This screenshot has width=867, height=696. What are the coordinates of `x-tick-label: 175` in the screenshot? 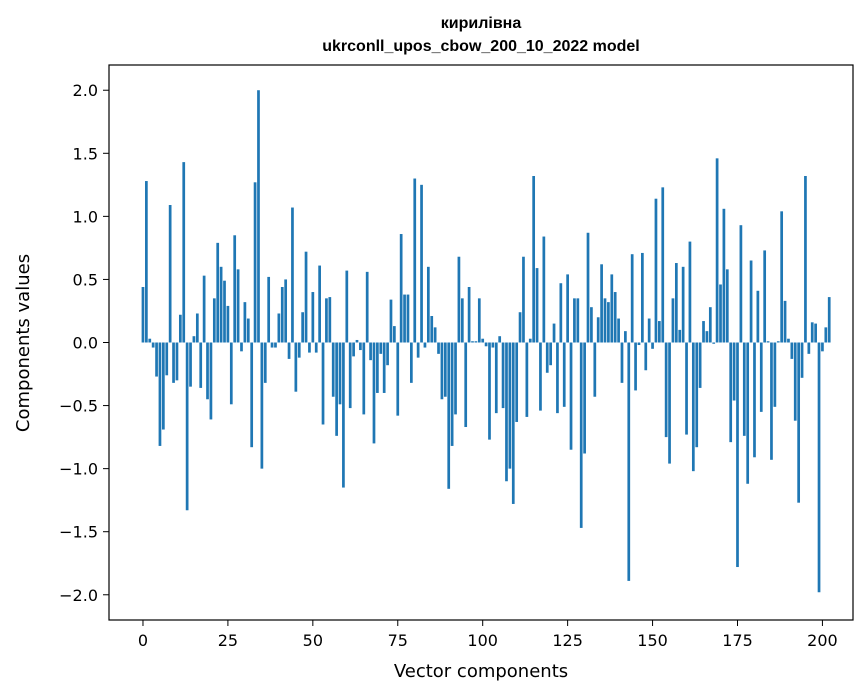 It's located at (737, 640).